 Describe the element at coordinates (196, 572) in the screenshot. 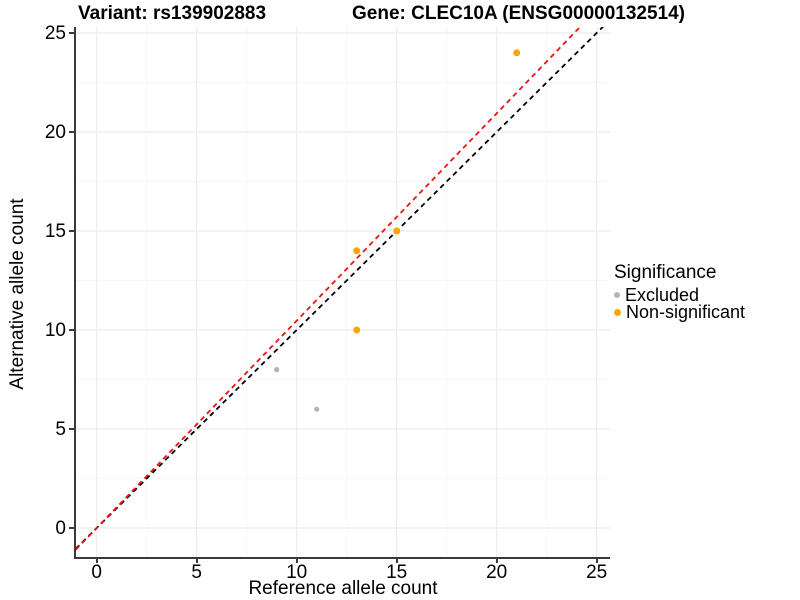

I see `x-tick-label: 5` at that location.